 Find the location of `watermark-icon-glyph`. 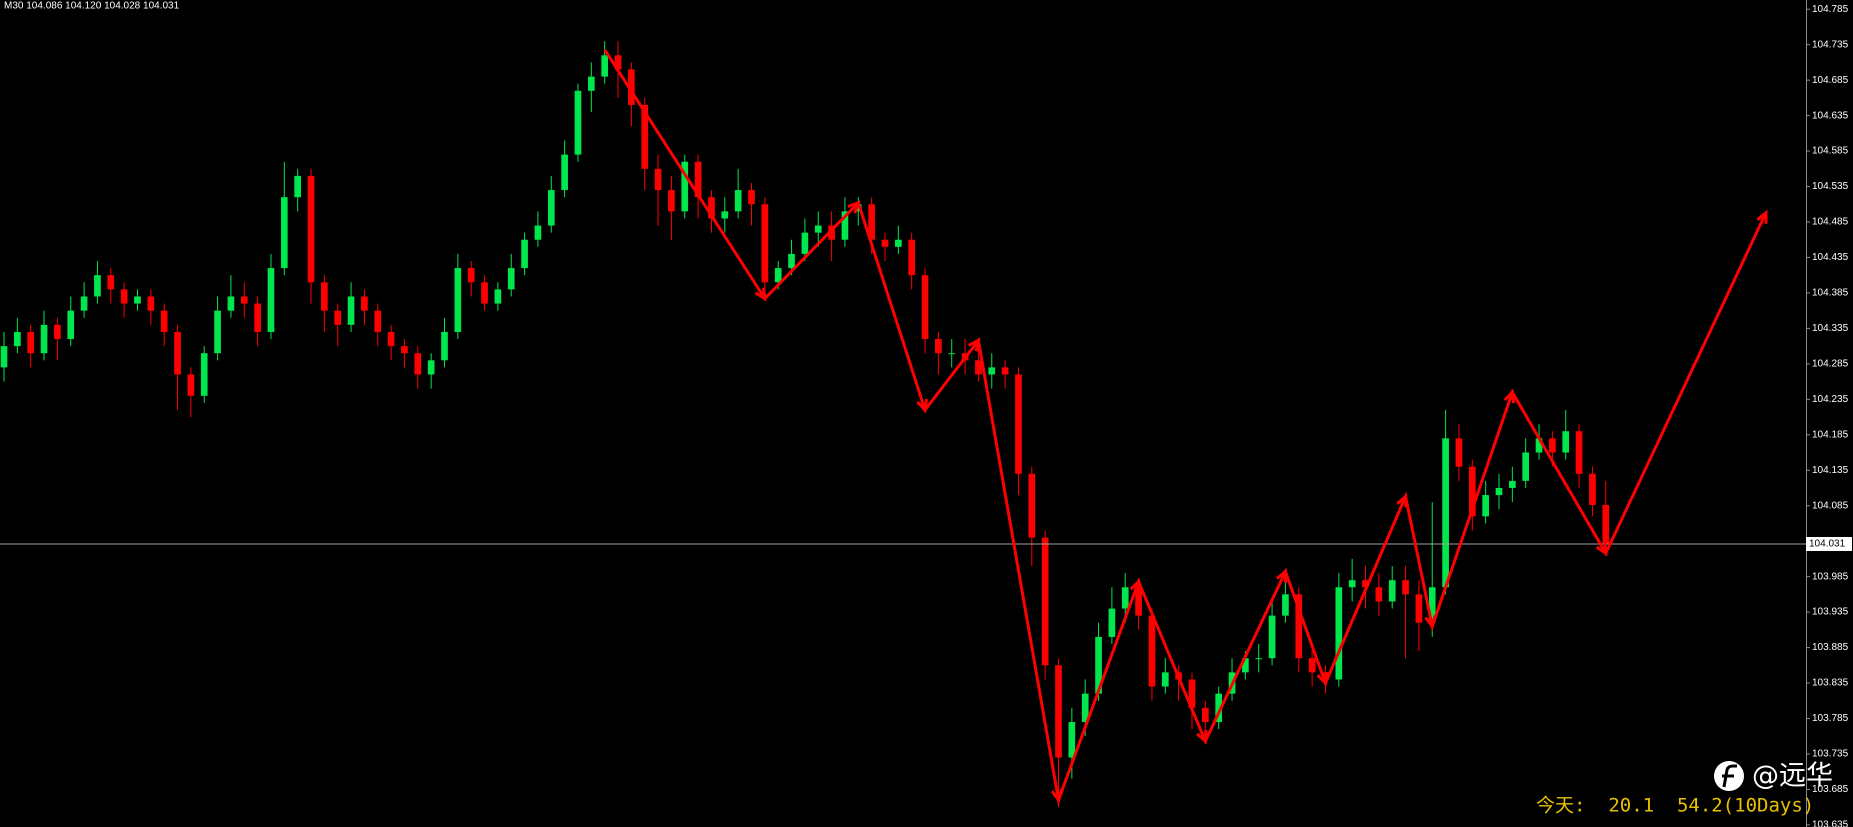

watermark-icon-glyph is located at coordinates (1729, 776).